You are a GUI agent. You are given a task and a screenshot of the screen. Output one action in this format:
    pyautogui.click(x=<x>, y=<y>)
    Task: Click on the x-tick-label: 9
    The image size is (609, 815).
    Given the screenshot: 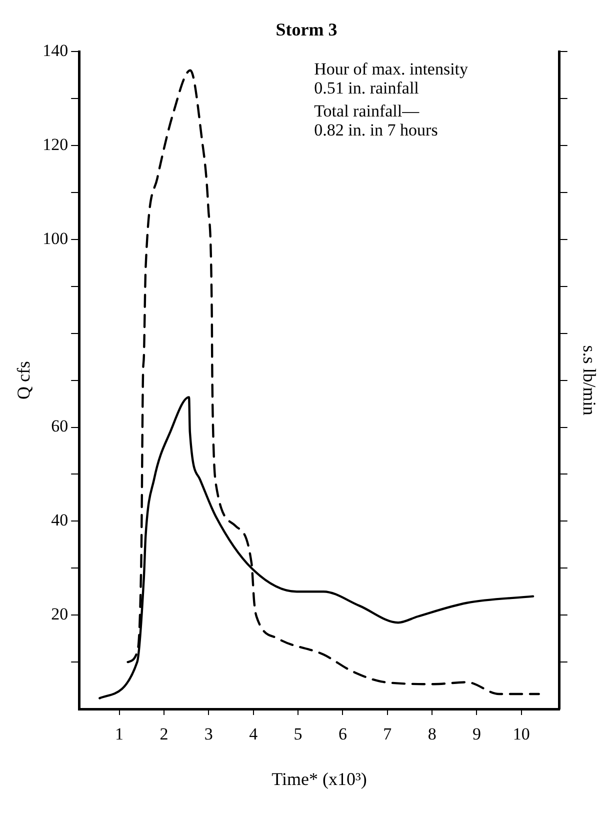 What is the action you would take?
    pyautogui.click(x=476, y=734)
    